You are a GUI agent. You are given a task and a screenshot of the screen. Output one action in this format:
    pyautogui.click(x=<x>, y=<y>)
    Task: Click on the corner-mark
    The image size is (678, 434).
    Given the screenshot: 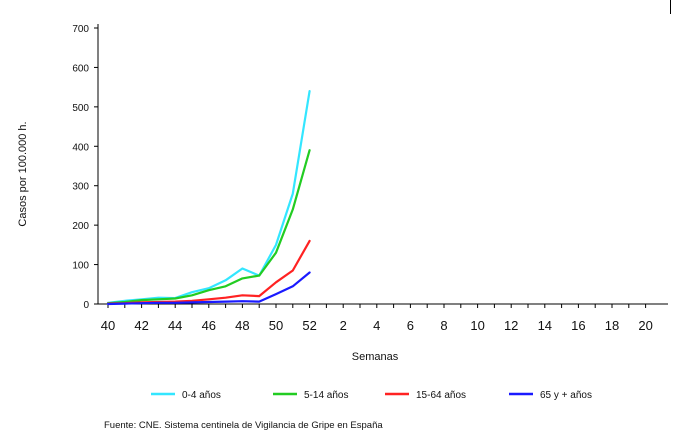 What is the action you would take?
    pyautogui.click(x=670, y=7)
    